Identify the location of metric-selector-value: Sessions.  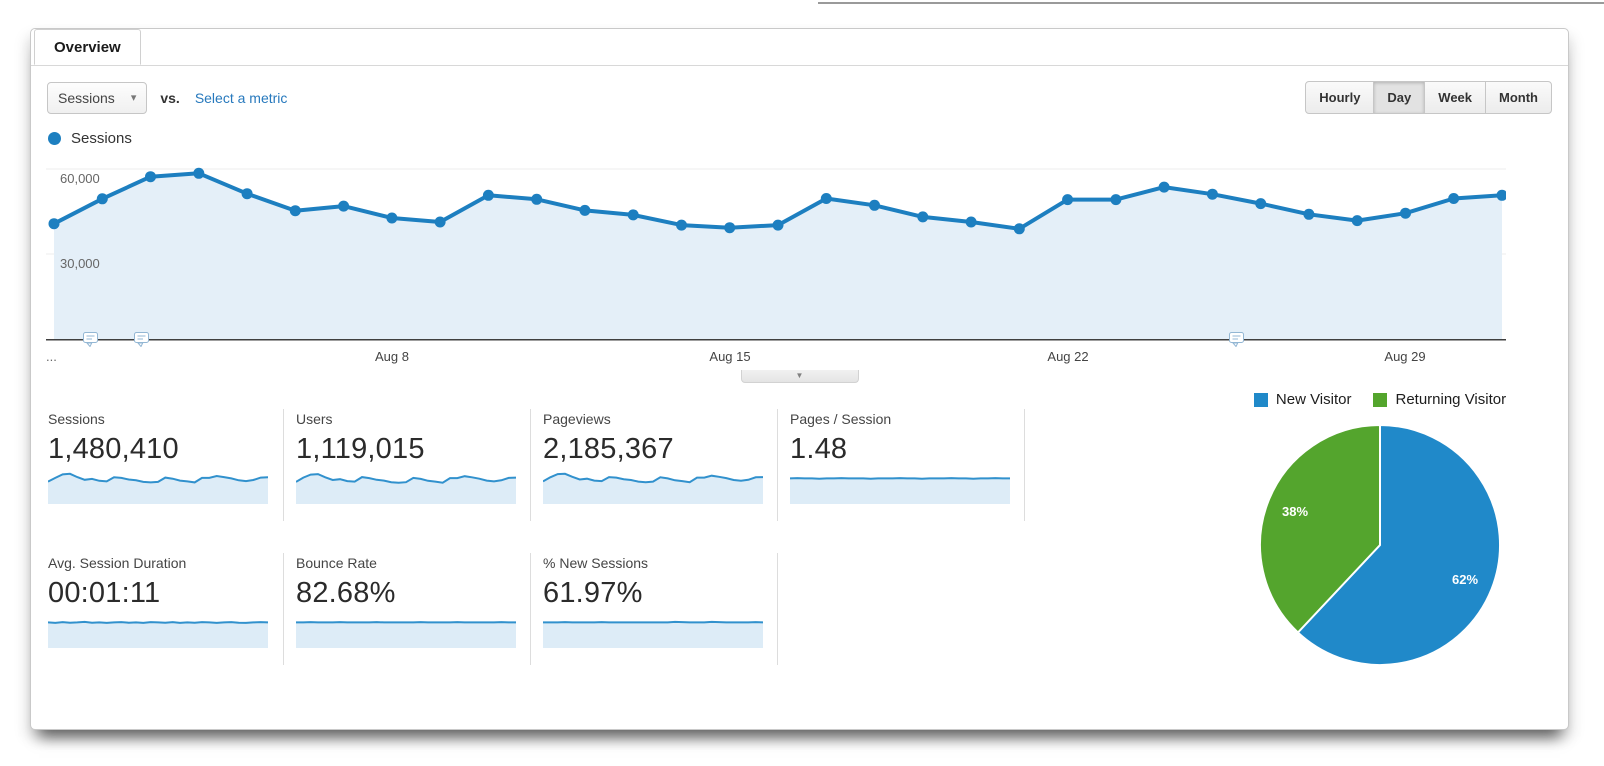
(86, 97).